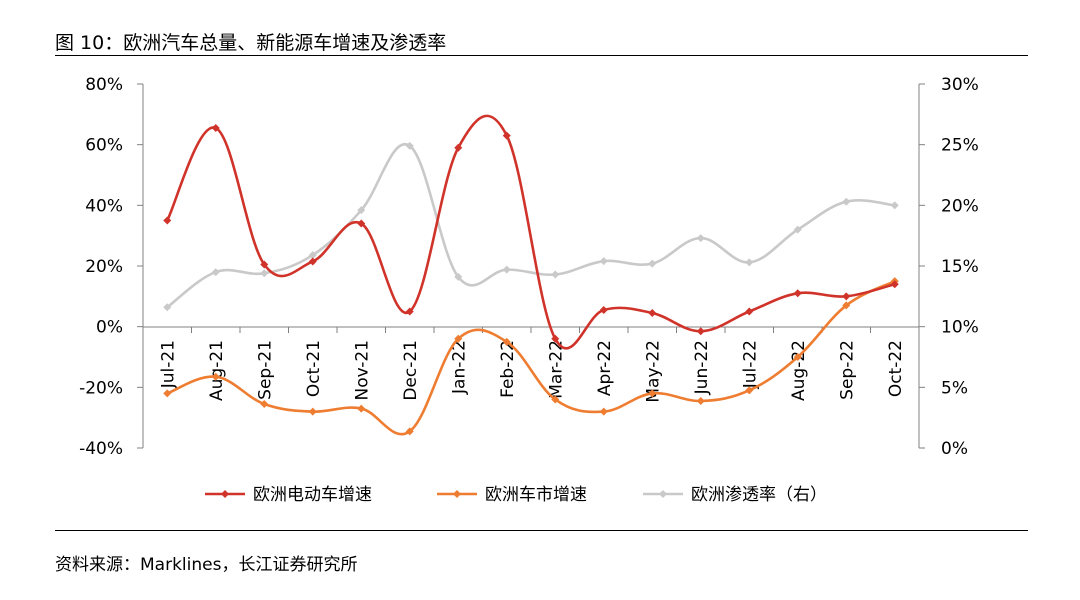  I want to click on category-label: May-22, so click(653, 371).